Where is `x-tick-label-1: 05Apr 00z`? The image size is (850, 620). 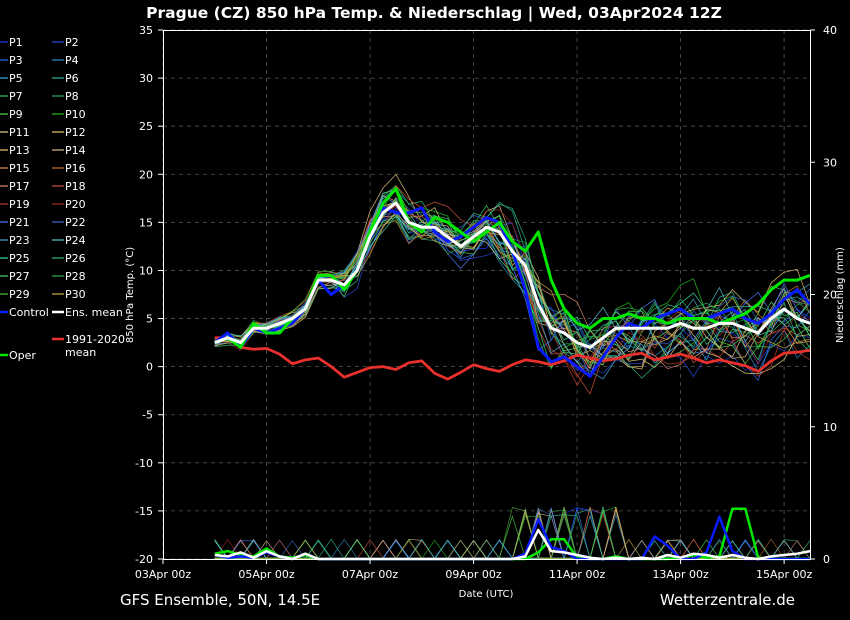
x-tick-label-1: 05Apr 00z is located at coordinates (266, 574).